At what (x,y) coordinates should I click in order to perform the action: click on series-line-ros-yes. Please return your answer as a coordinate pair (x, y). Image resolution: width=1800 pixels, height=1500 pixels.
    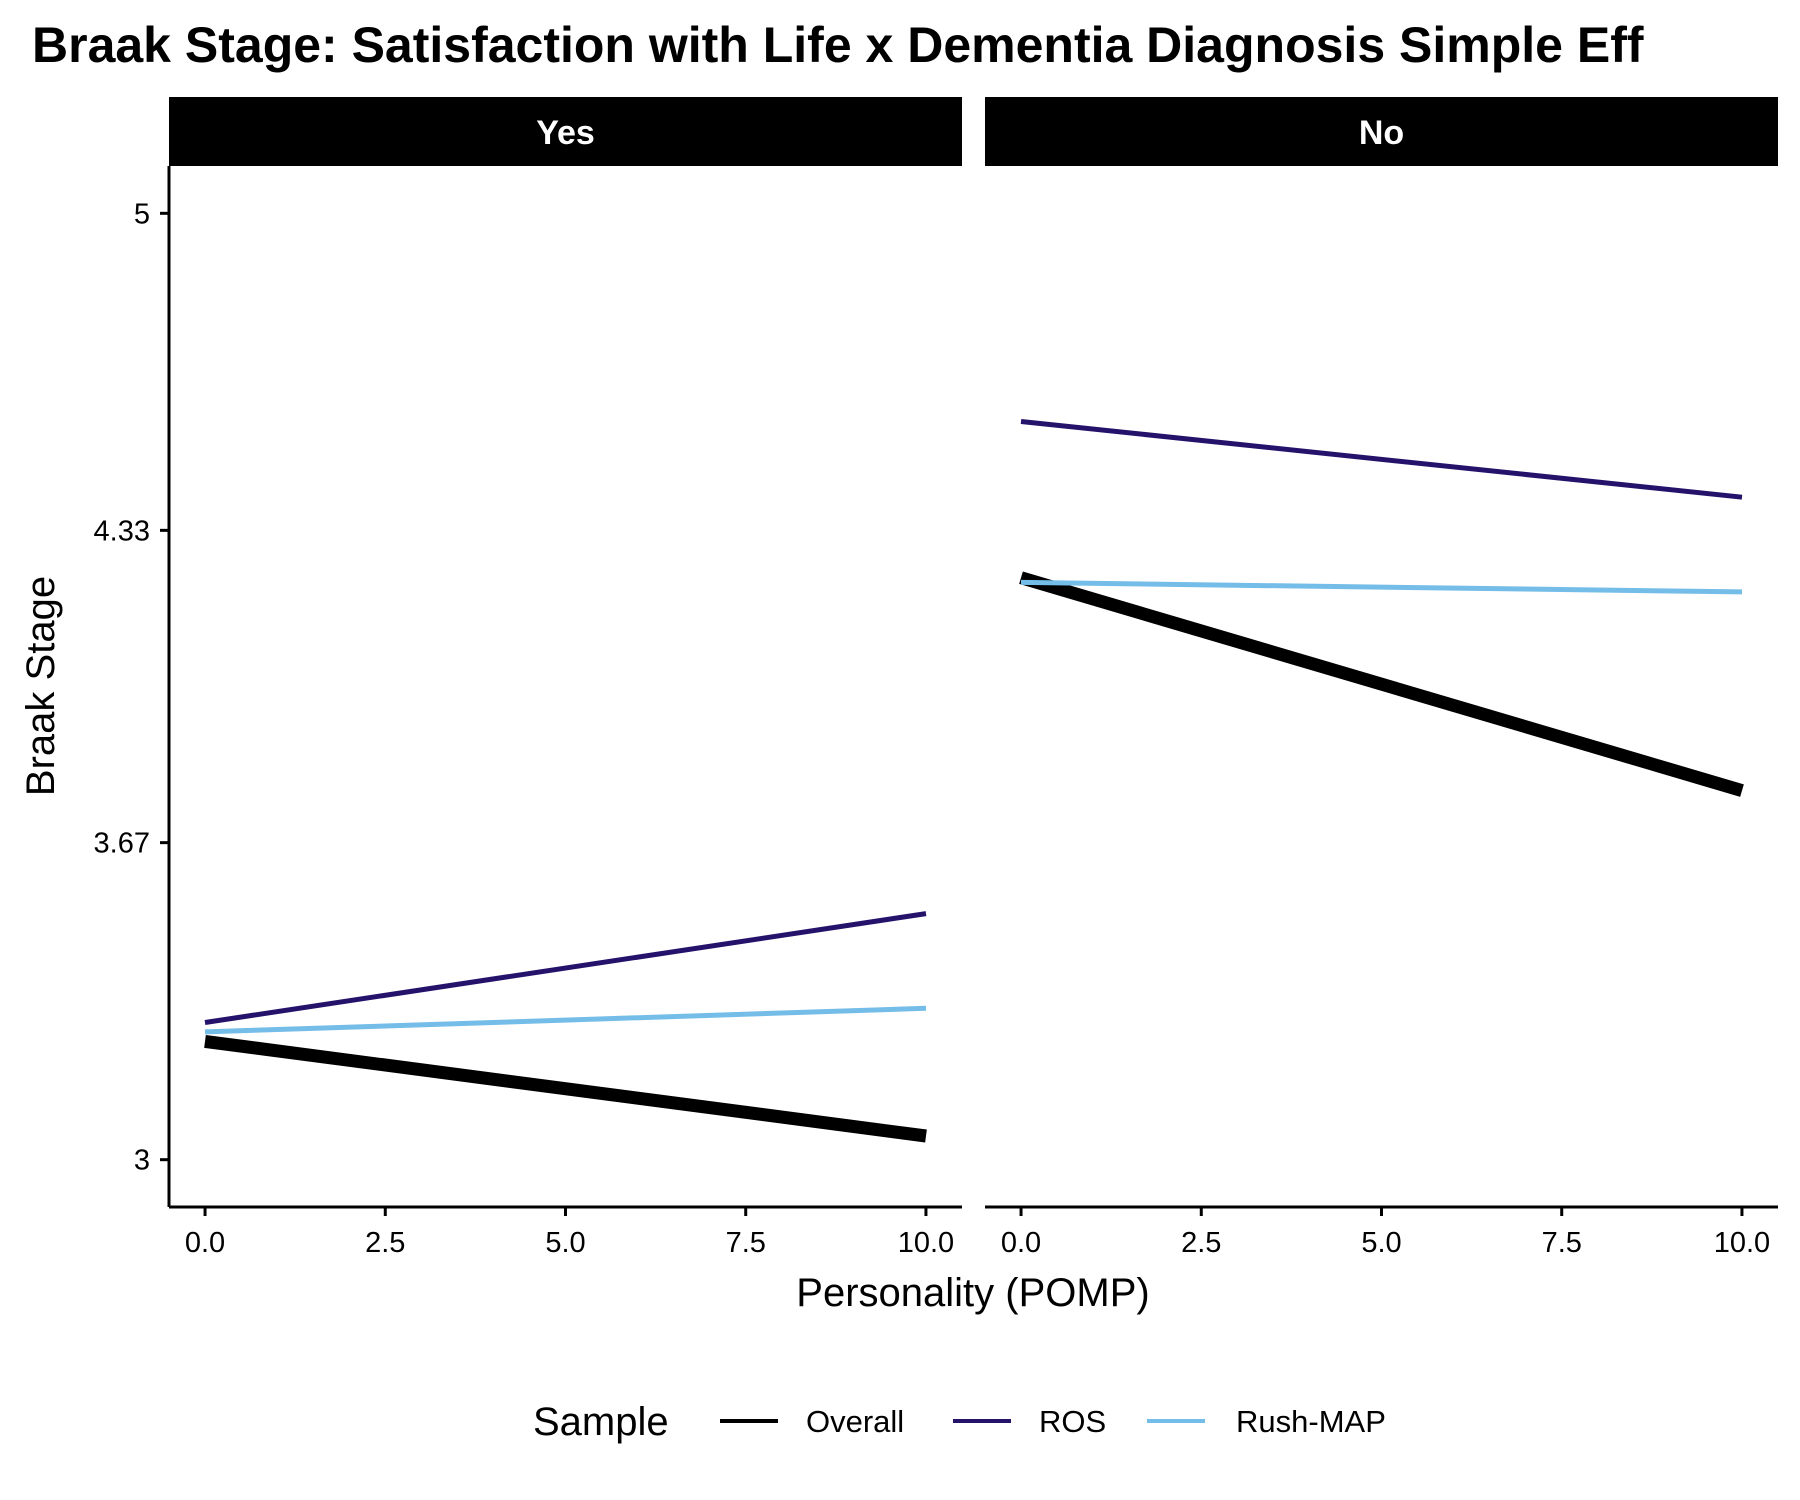
    Looking at the image, I should click on (565, 968).